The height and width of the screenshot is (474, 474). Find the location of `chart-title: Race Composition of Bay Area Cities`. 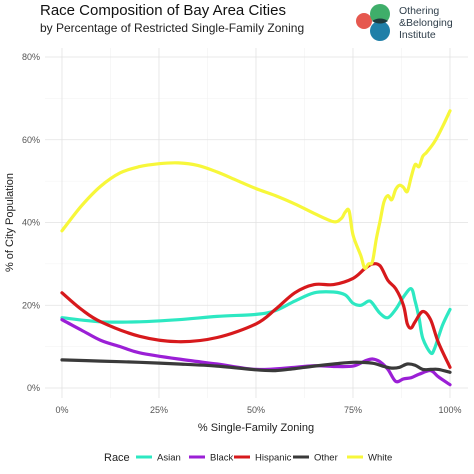

chart-title: Race Composition of Bay Area Cities is located at coordinates (163, 10).